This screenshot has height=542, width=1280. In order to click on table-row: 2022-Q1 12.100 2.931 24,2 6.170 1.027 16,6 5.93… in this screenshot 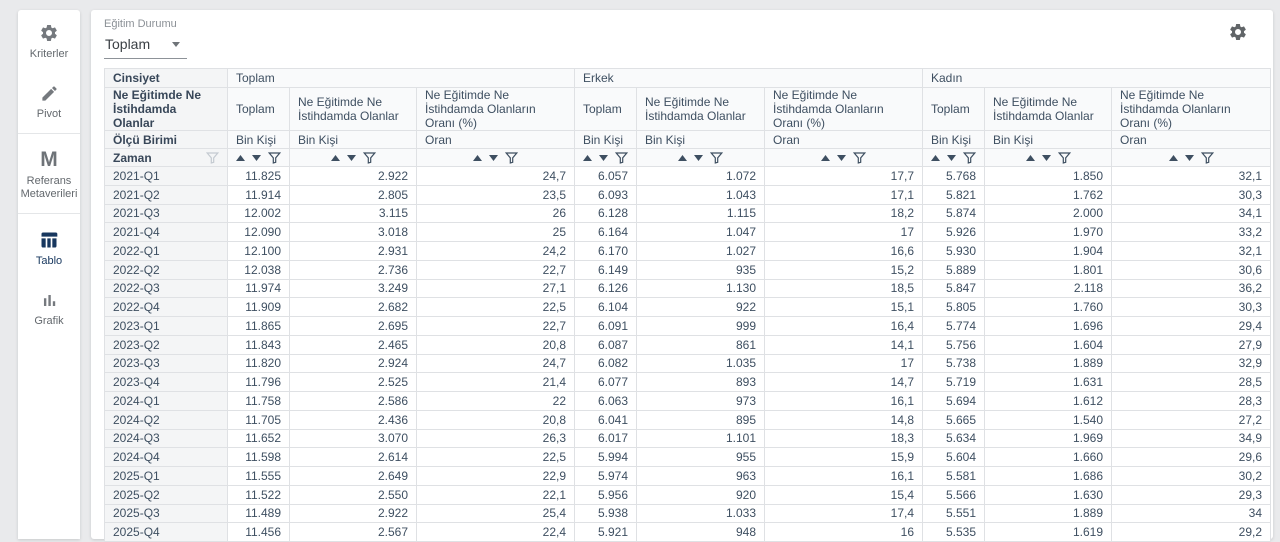, I will do `click(687, 251)`.